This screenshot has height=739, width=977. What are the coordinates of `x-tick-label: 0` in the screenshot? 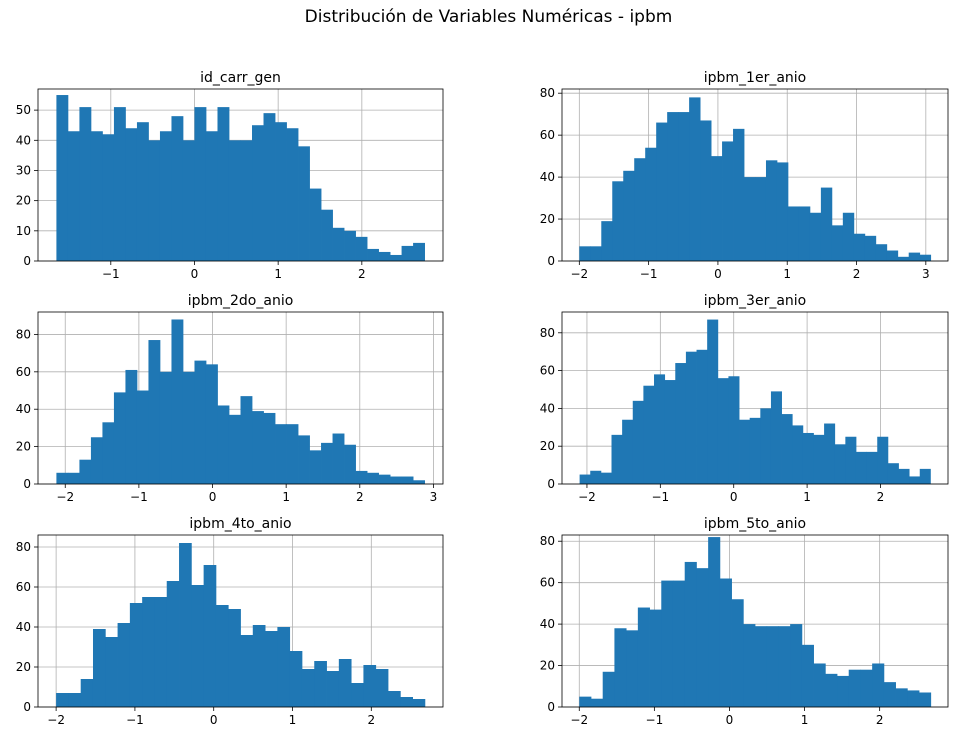 It's located at (195, 274).